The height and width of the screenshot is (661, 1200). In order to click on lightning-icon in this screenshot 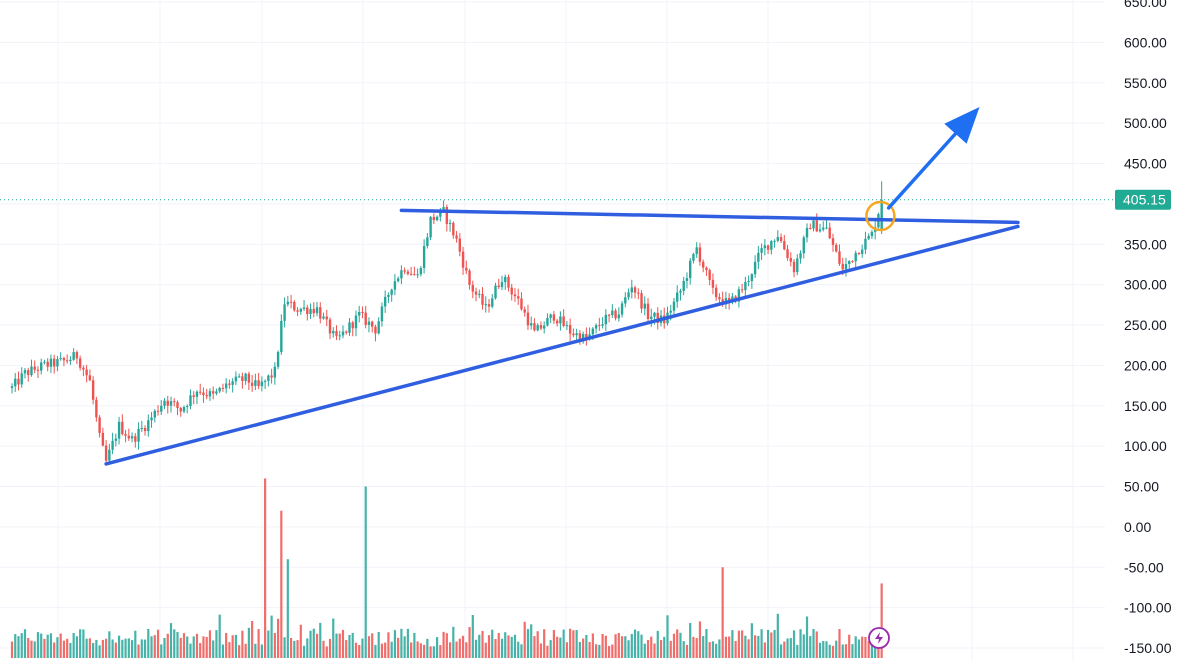, I will do `click(879, 638)`.